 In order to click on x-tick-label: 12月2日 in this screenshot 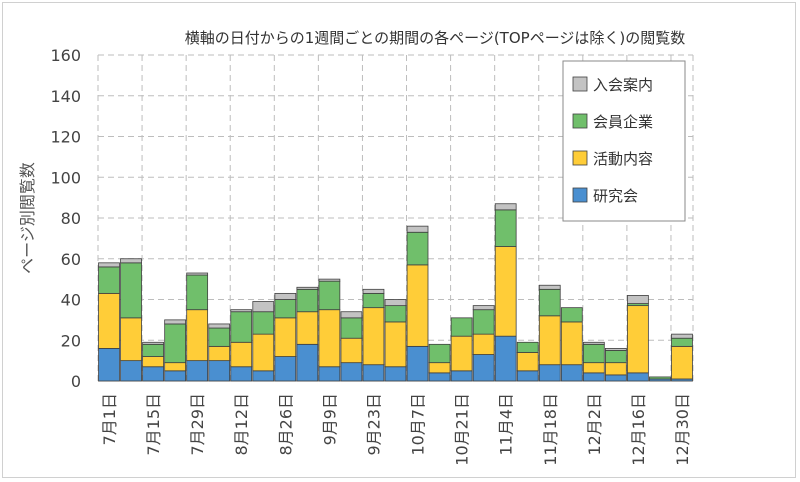, I will do `click(594, 424)`.